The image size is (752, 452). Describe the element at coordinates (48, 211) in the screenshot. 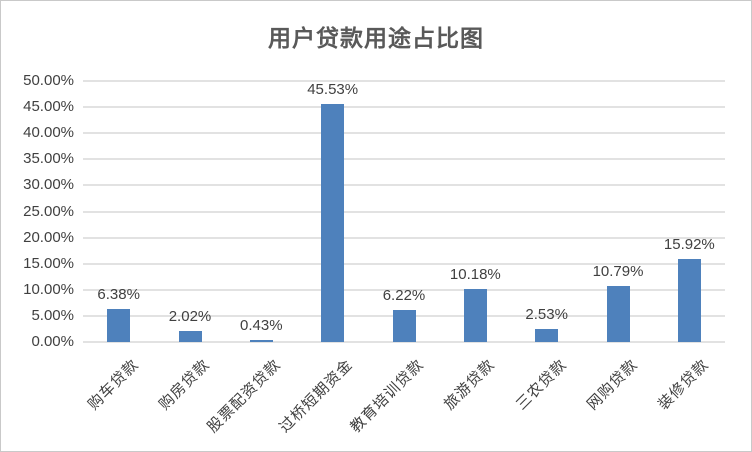

I see `y-tick-label: 25.00%` at that location.